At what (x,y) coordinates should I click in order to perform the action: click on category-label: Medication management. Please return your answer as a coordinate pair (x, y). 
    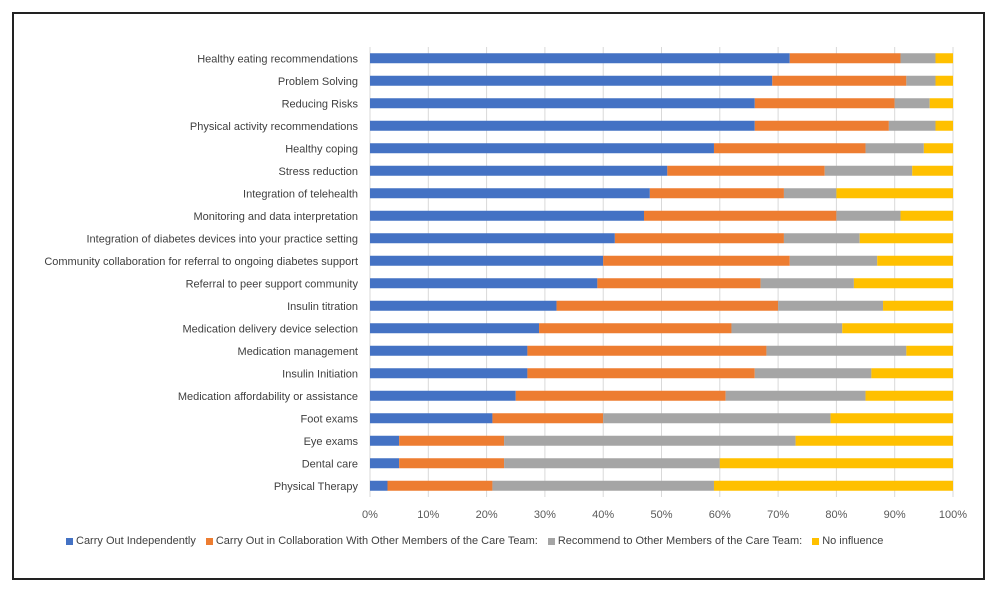
    Looking at the image, I should click on (298, 352).